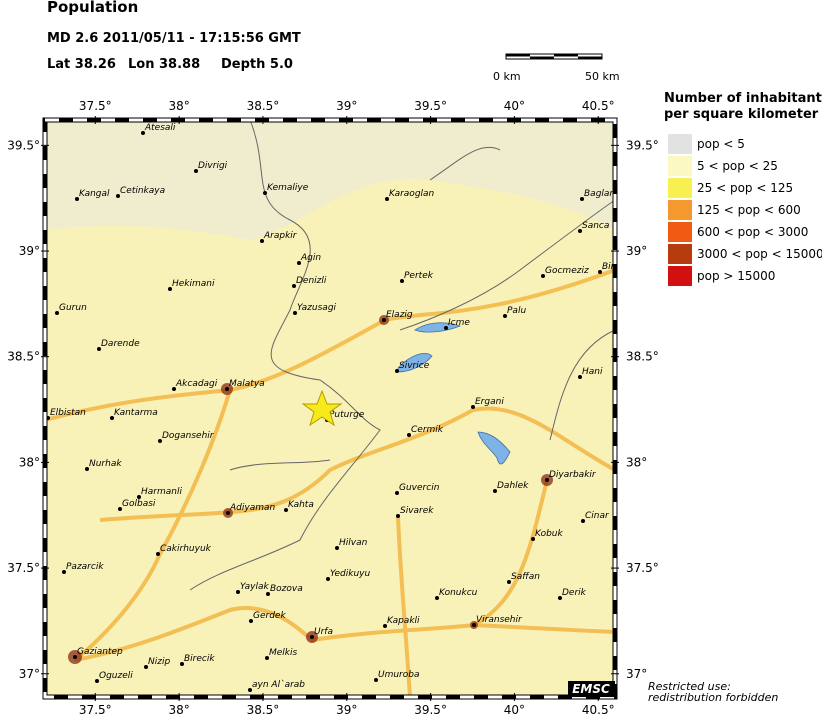 This screenshot has height=717, width=822. I want to click on depth: Depth 5.0, so click(257, 64).